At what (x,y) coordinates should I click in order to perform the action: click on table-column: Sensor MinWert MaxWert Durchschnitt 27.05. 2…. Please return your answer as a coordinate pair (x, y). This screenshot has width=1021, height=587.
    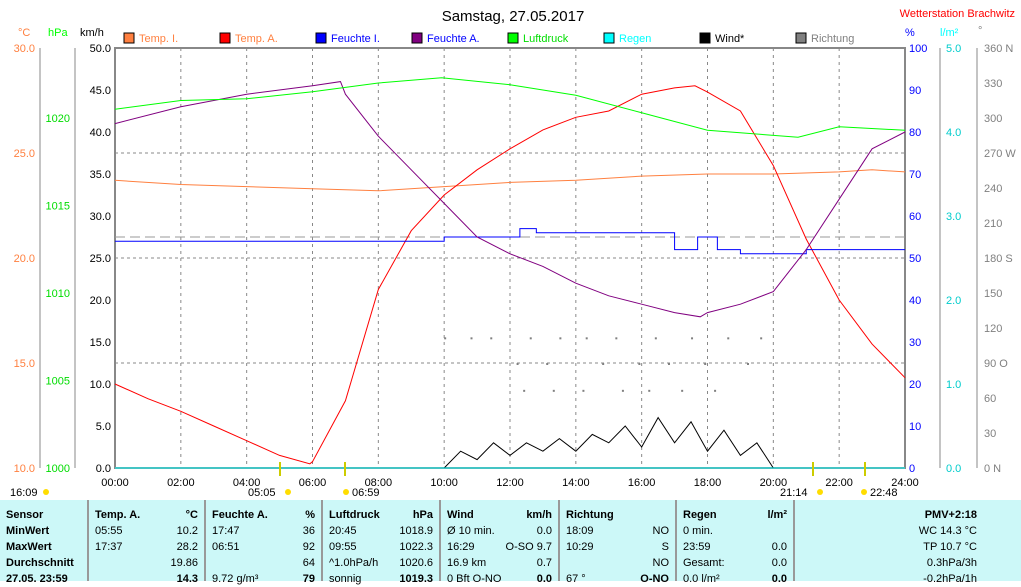
    Looking at the image, I should click on (44, 542).